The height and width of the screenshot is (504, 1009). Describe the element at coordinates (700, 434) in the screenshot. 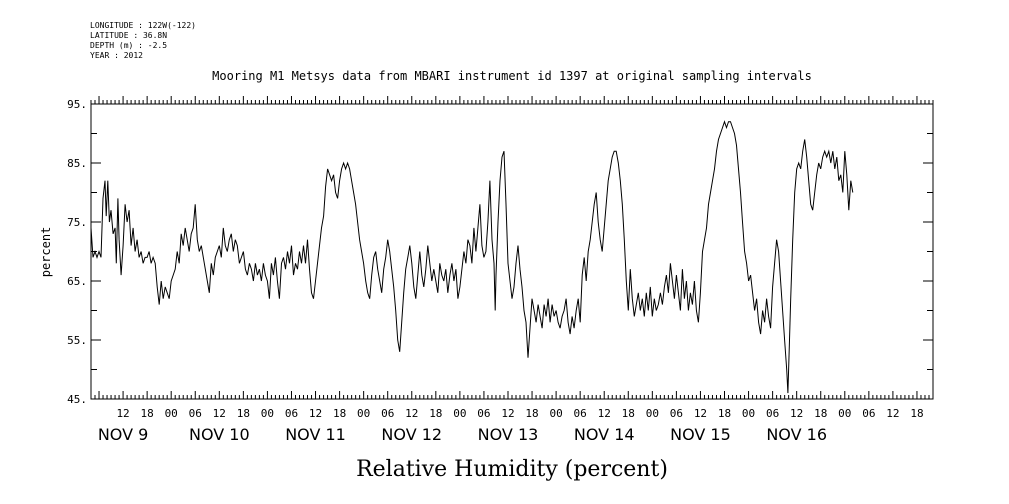

I see `x-day-label: NOV 15` at that location.